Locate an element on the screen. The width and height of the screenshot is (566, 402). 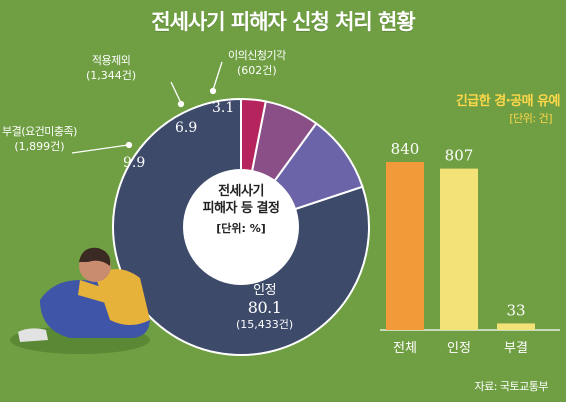
slice-value-rejection: 3.1 is located at coordinates (223, 108).